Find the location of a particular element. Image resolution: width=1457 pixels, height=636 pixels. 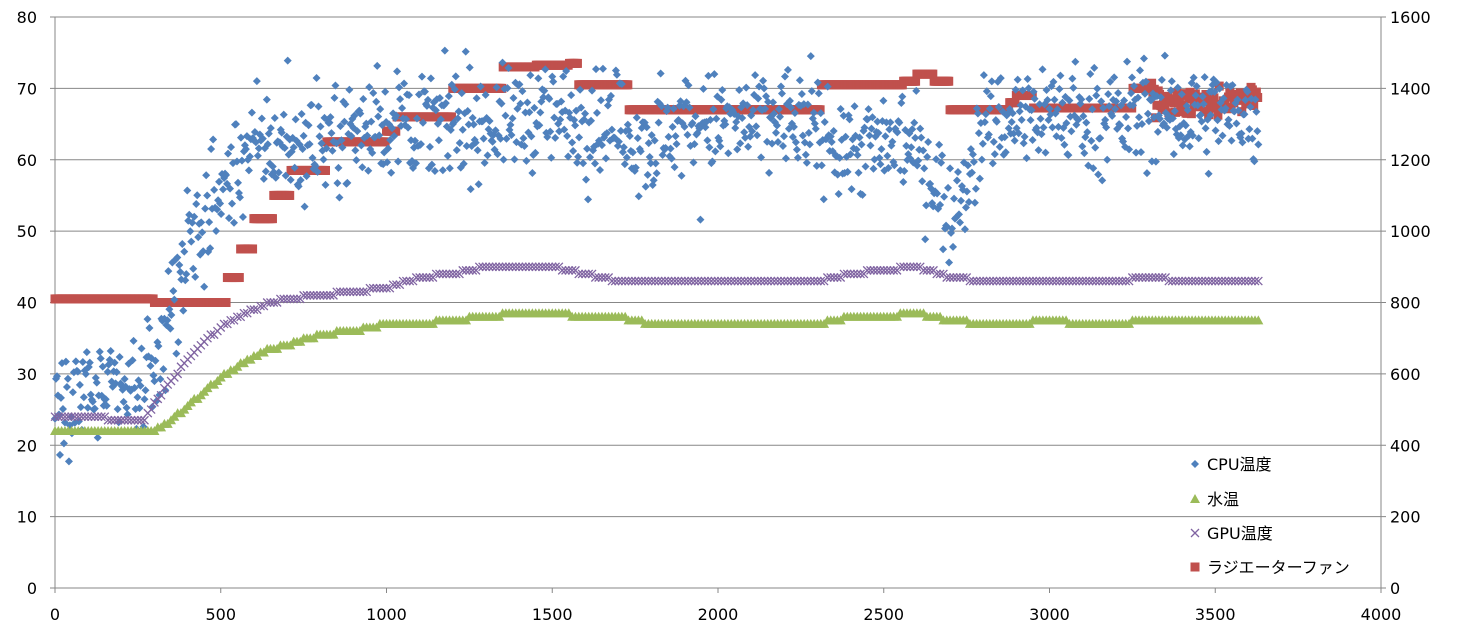

x-tick-label: 2000 is located at coordinates (718, 614).